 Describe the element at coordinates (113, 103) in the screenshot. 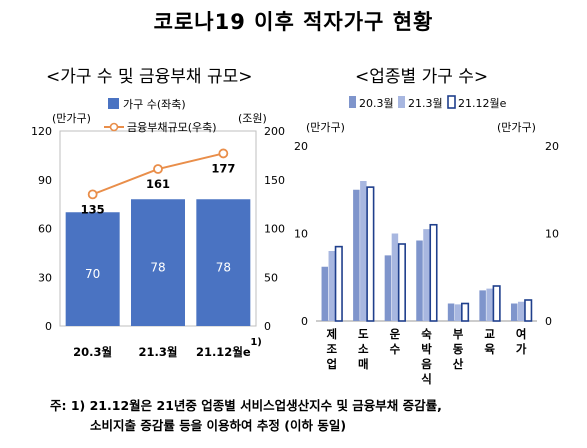

I see `legend-swatch-bar` at that location.